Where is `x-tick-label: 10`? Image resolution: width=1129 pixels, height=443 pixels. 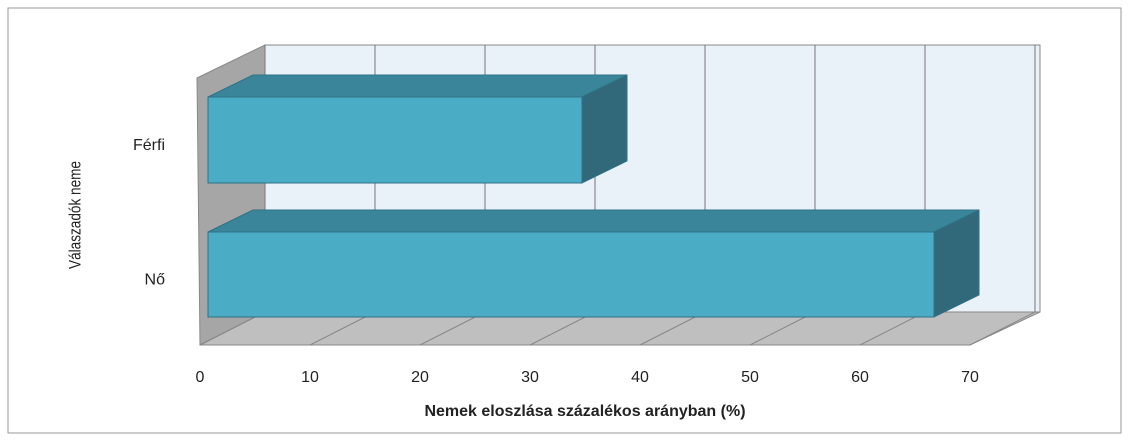
x-tick-label: 10 is located at coordinates (310, 377).